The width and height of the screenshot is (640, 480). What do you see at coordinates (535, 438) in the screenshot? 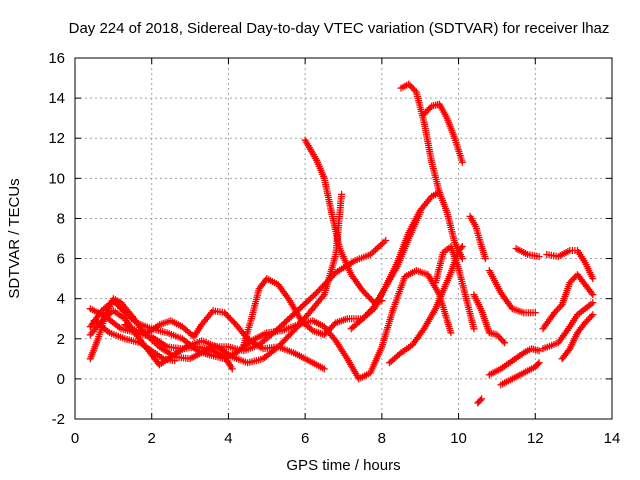
I see `x-tick-label: 12` at bounding box center [535, 438].